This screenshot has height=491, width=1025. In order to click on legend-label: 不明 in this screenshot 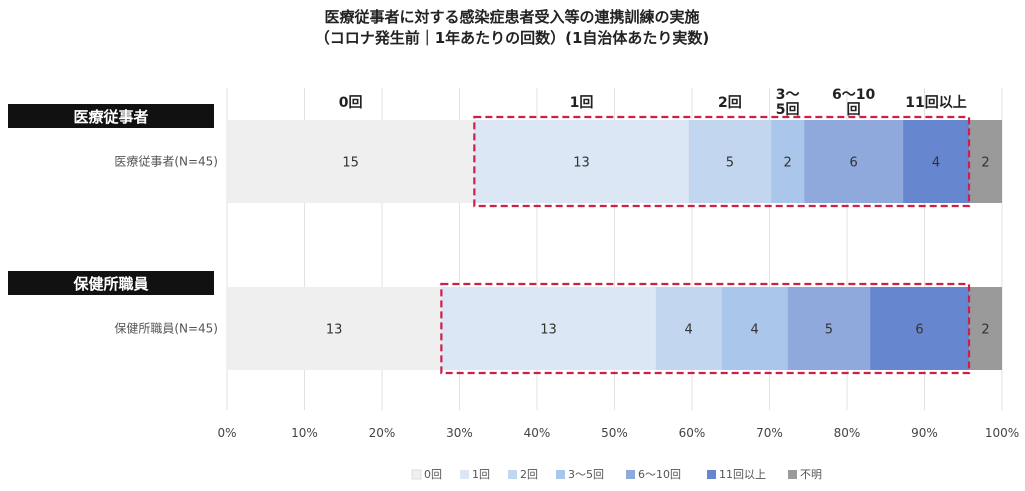, I will do `click(811, 474)`.